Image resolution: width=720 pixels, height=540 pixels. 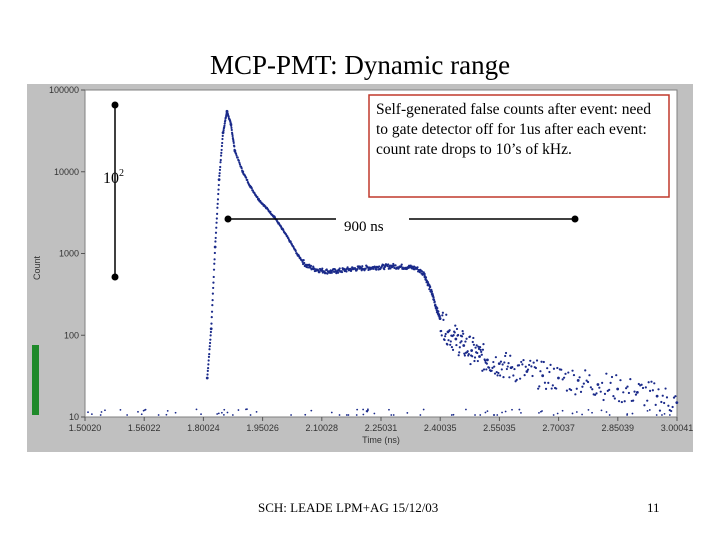 I want to click on time-marker-left, so click(x=228, y=219).